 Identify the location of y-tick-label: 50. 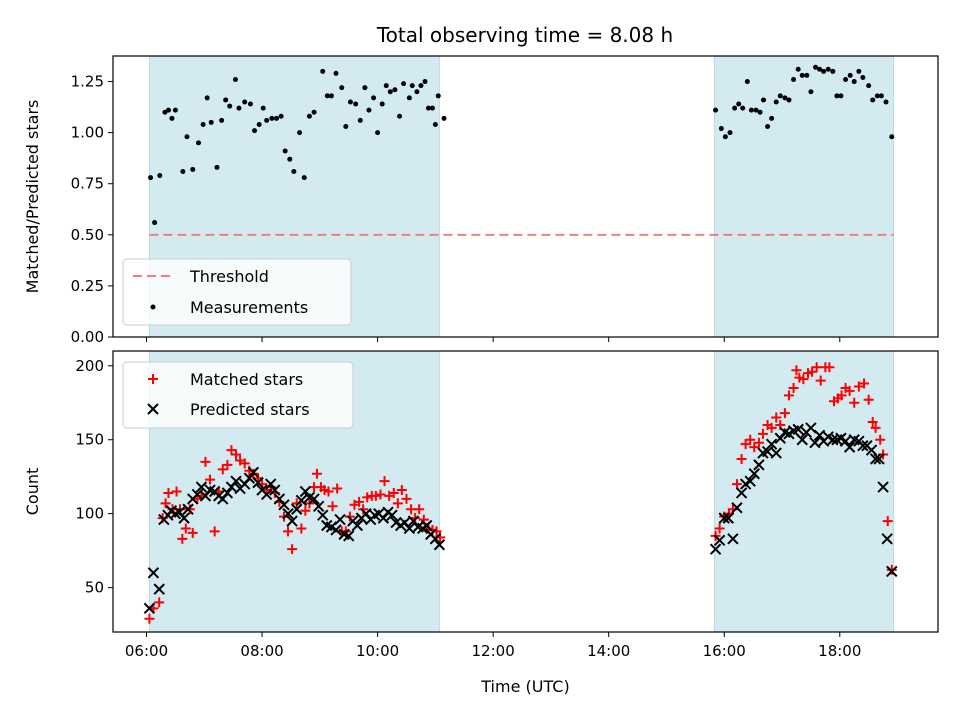
(94, 588).